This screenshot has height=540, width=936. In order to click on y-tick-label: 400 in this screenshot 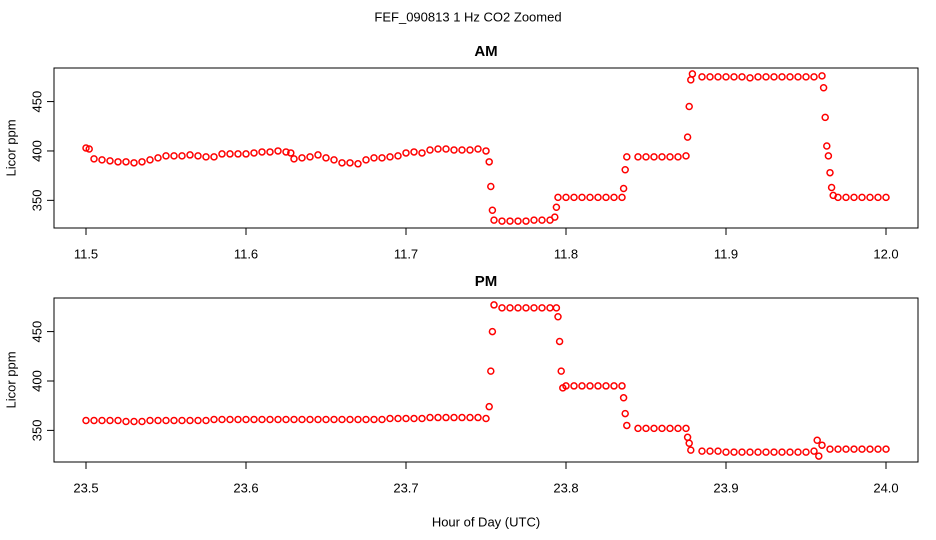, I will do `click(36, 381)`.